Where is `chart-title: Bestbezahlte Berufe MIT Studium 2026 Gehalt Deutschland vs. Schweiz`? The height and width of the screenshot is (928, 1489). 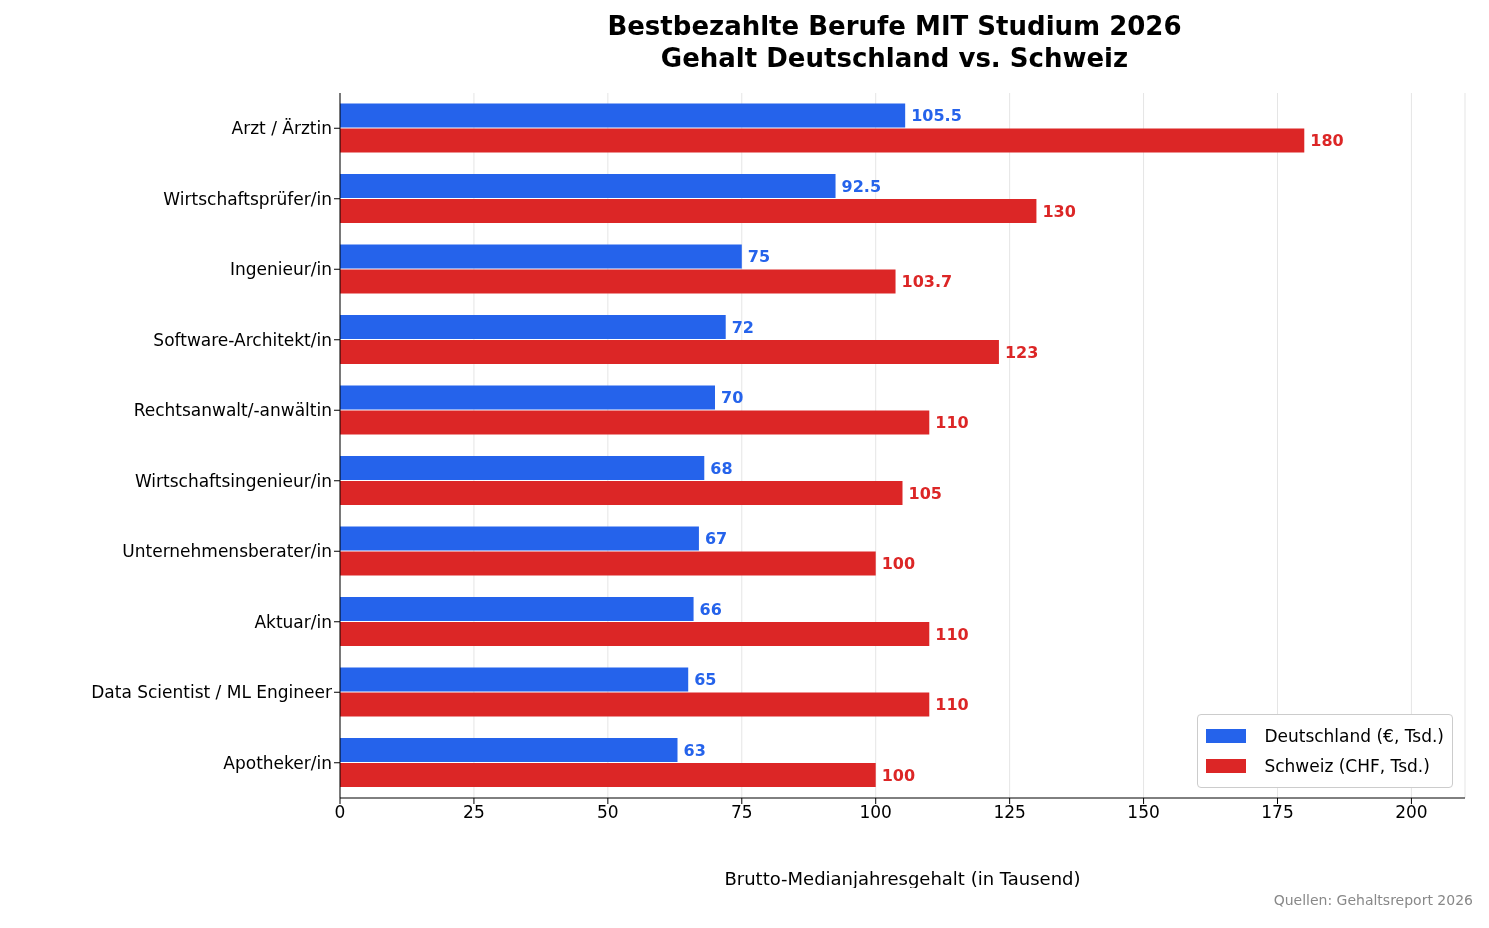
chart-title: Bestbezahlte Berufe MIT Studium 2026 Gehalt Deutschland vs. Schweiz is located at coordinates (894, 42).